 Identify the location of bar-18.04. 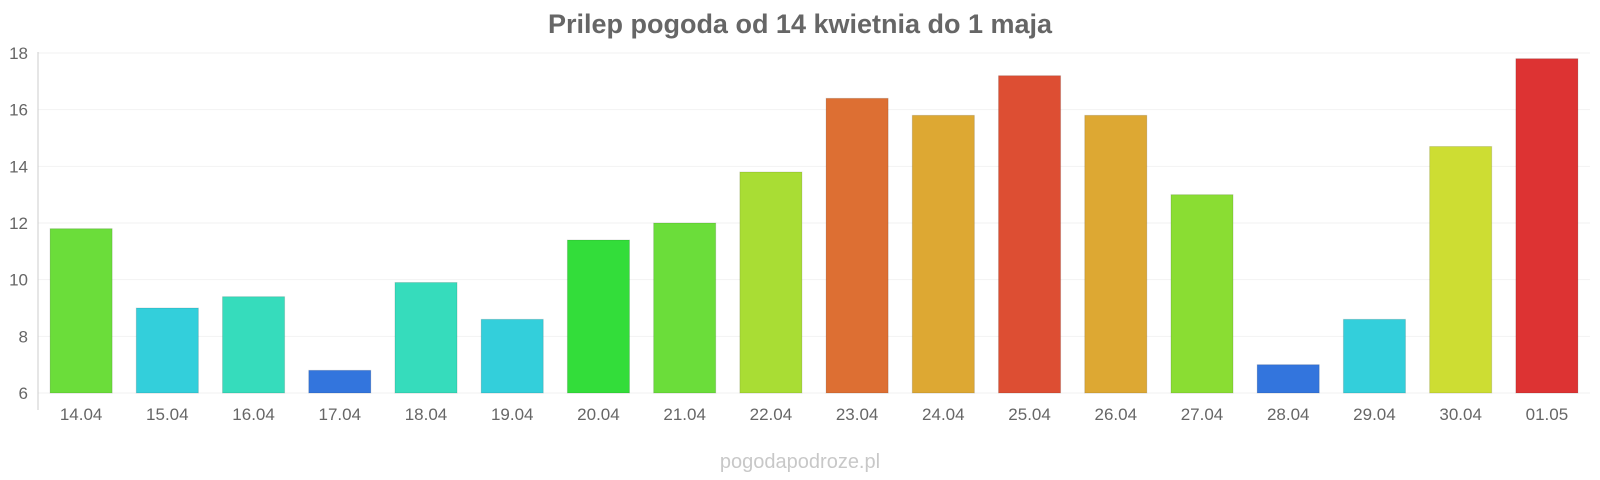
(426, 338).